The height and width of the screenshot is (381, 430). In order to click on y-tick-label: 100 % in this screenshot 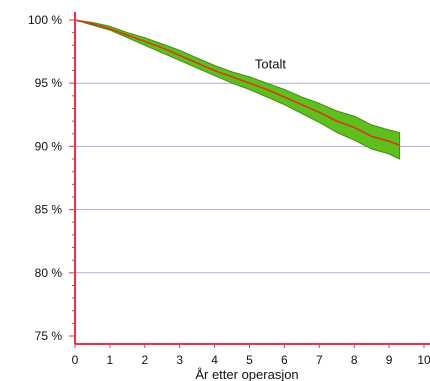, I will do `click(45, 20)`.